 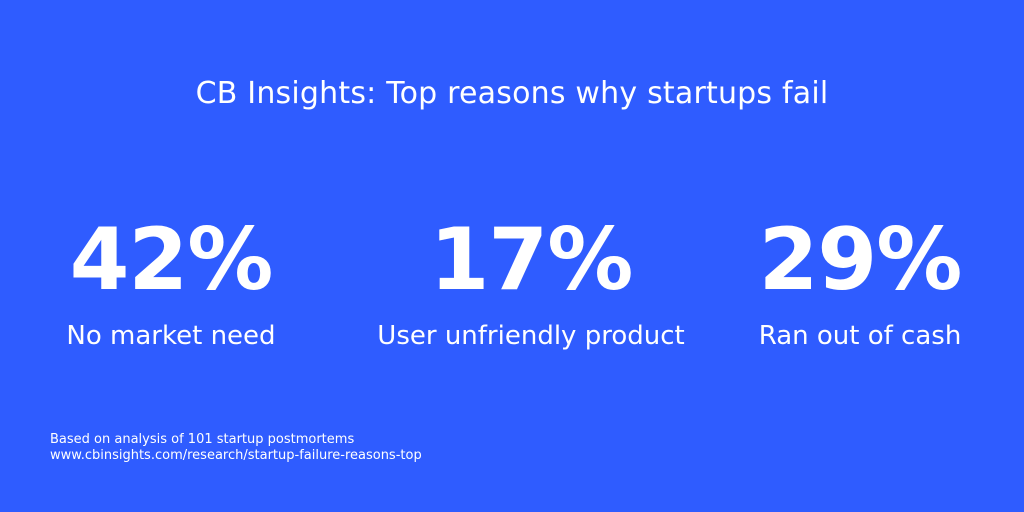 What do you see at coordinates (171, 260) in the screenshot?
I see `stat-value: 42%` at bounding box center [171, 260].